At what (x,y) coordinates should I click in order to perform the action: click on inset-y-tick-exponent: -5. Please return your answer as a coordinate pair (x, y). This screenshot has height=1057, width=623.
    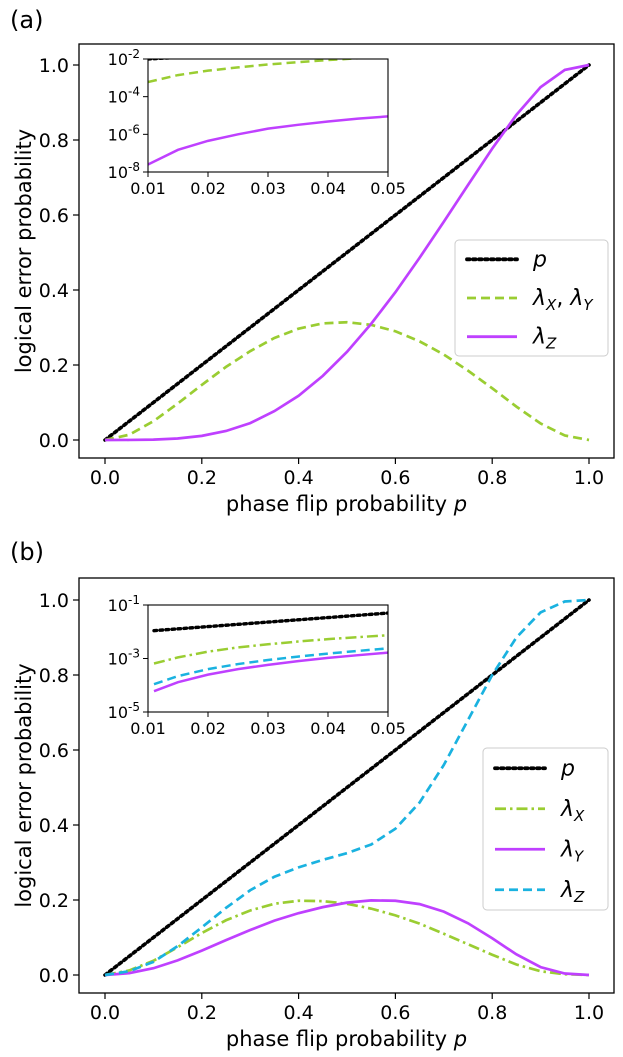
    Looking at the image, I should click on (134, 707).